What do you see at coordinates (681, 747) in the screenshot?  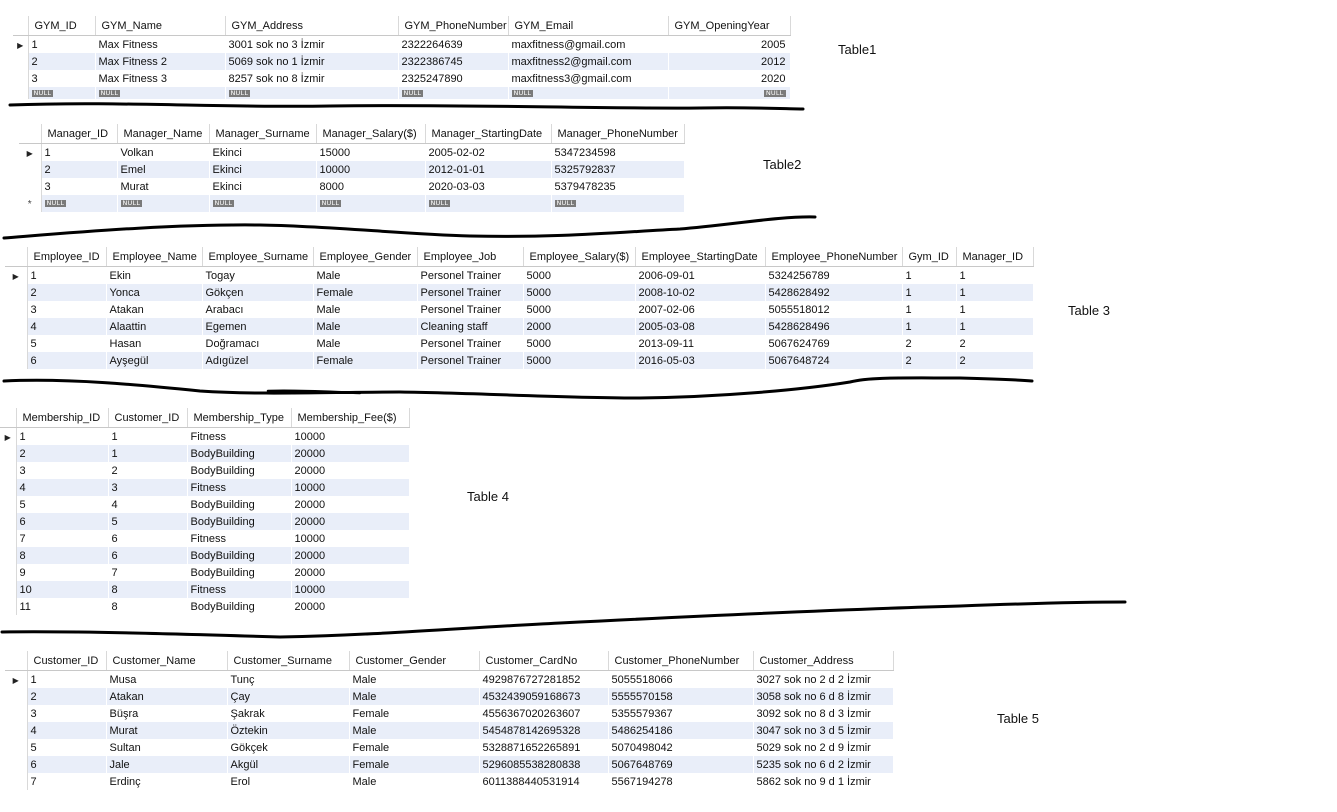 I see `table-cell: 5070498042` at bounding box center [681, 747].